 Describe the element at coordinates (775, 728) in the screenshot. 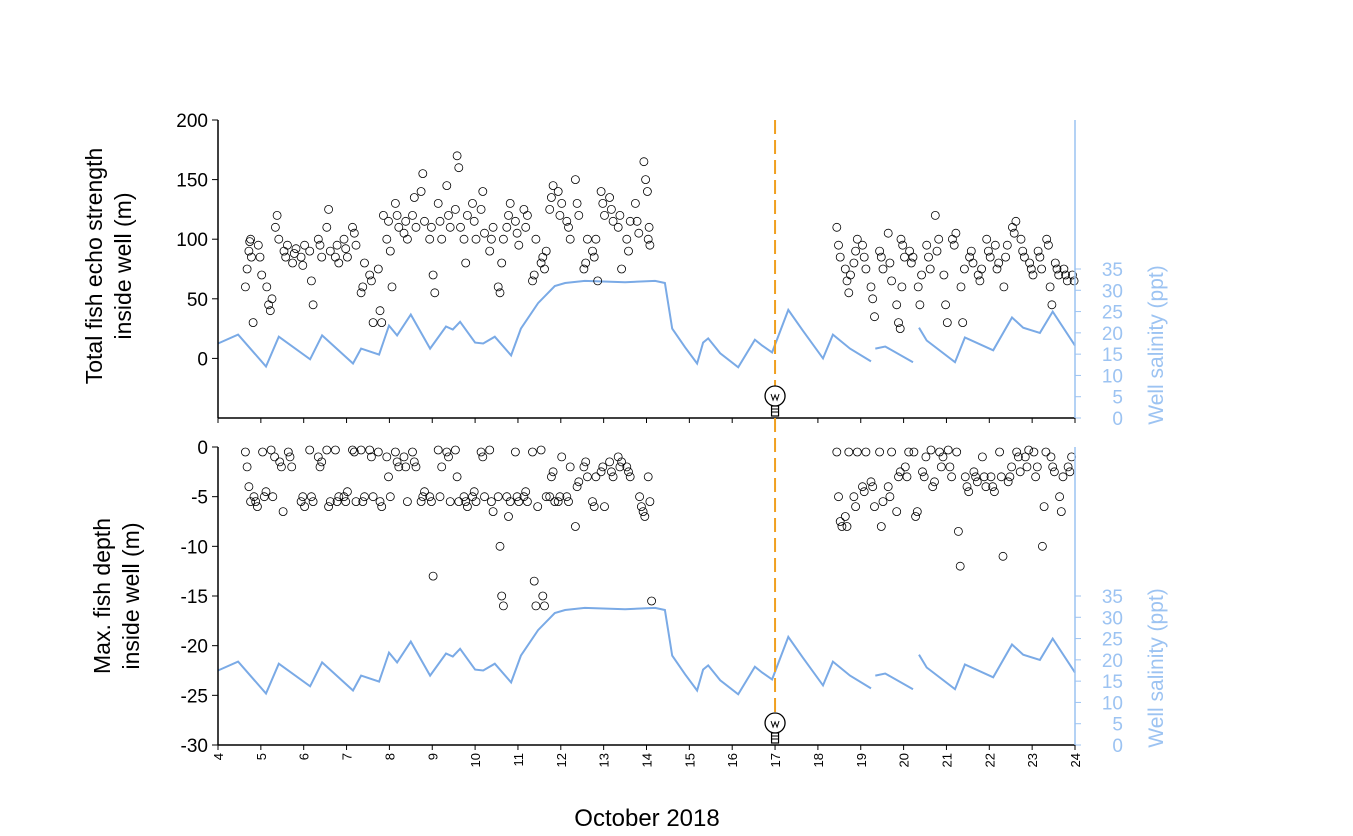

I see `lightbulb-icon` at that location.